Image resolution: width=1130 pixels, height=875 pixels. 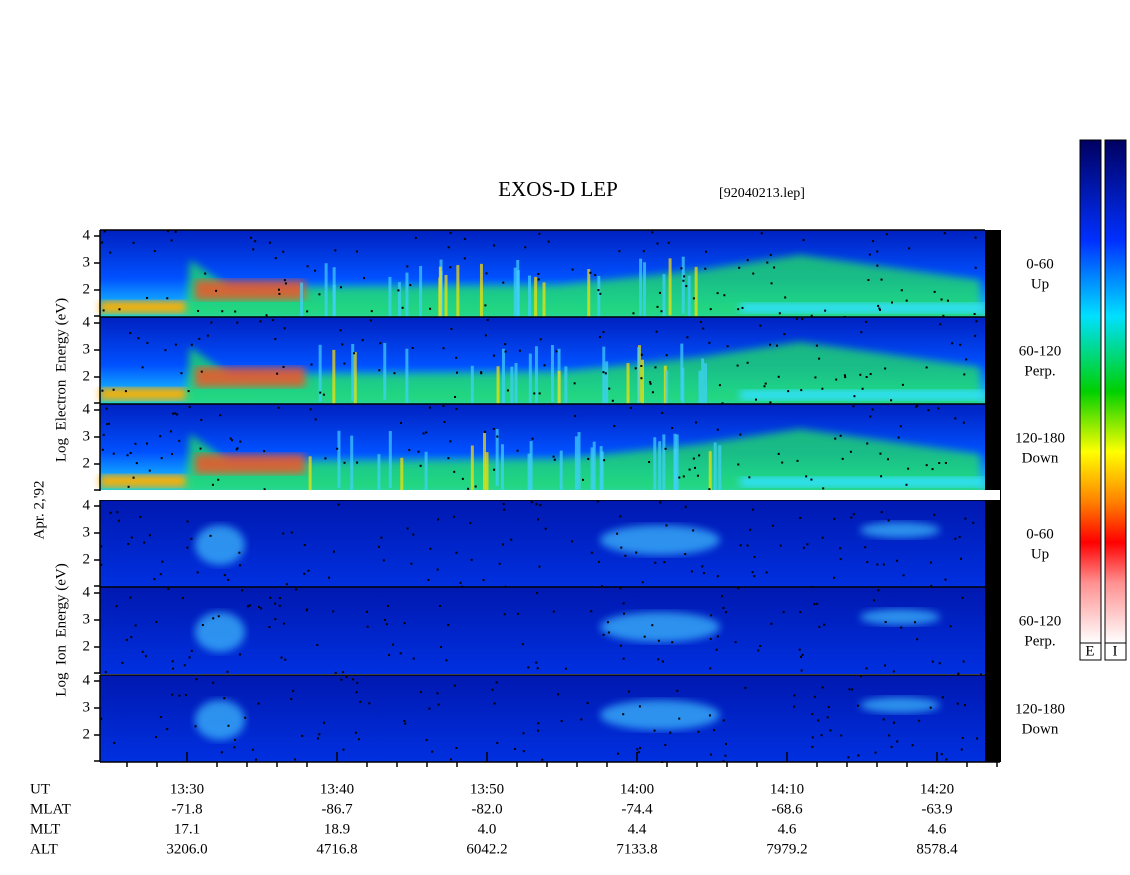 What do you see at coordinates (87, 592) in the screenshot?
I see `y-tick-label: 4` at bounding box center [87, 592].